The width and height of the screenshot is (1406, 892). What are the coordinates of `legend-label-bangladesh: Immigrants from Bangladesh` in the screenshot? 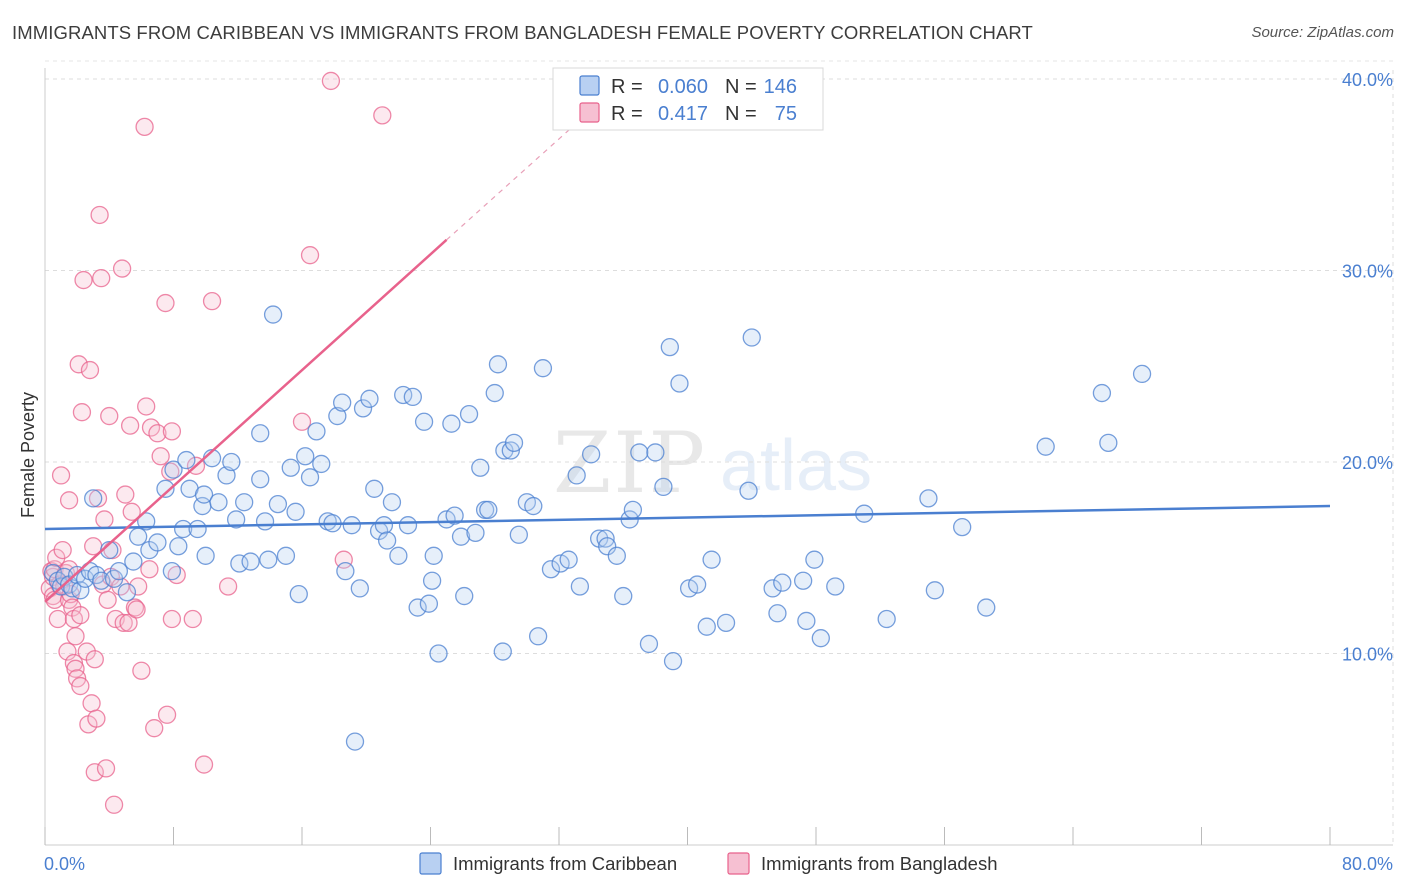 It's located at (879, 863).